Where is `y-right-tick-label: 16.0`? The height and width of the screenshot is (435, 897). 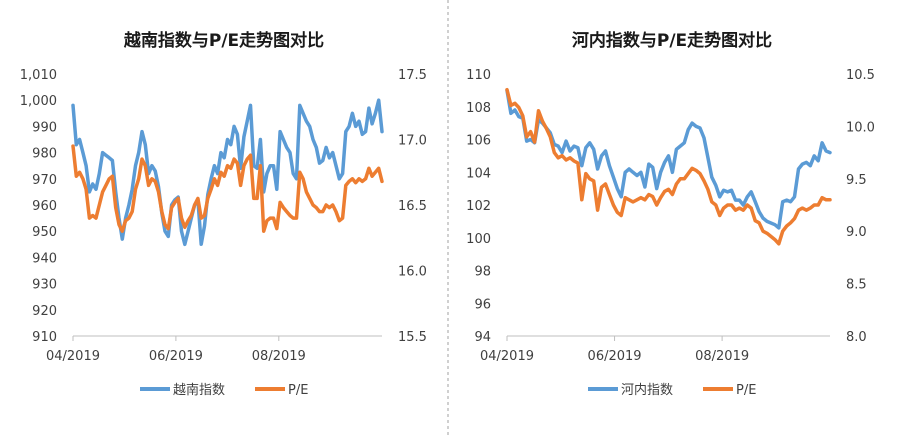 y-right-tick-label: 16.0 is located at coordinates (412, 272).